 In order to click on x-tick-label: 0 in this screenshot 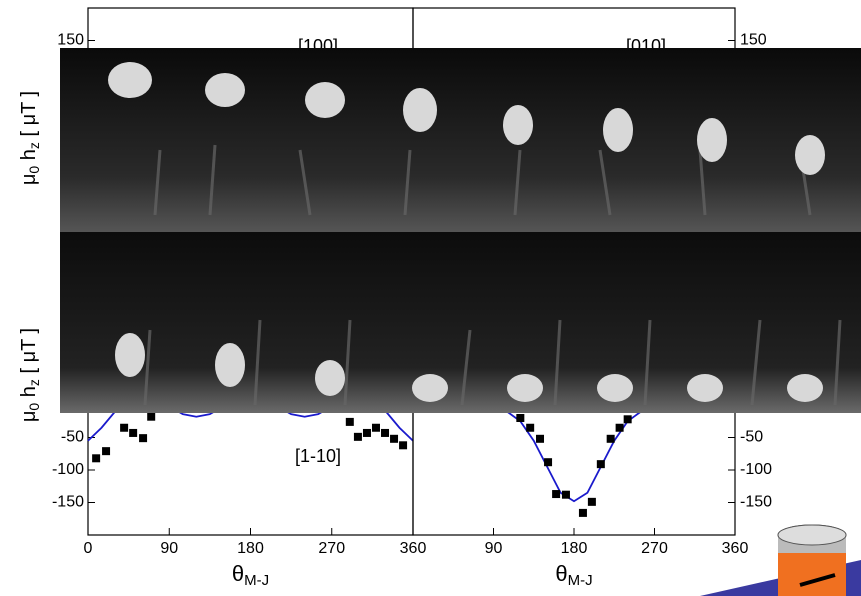, I will do `click(88, 548)`.